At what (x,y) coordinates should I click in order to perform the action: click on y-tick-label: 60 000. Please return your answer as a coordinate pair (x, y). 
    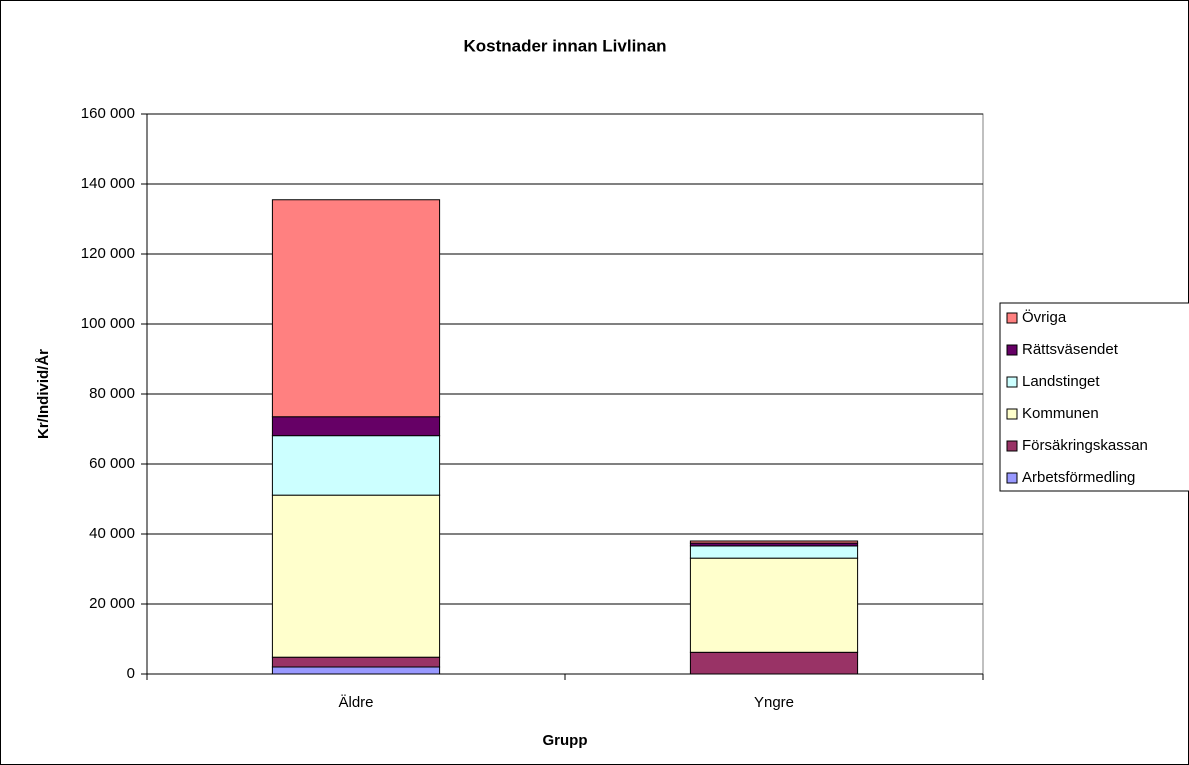
    Looking at the image, I should click on (112, 463).